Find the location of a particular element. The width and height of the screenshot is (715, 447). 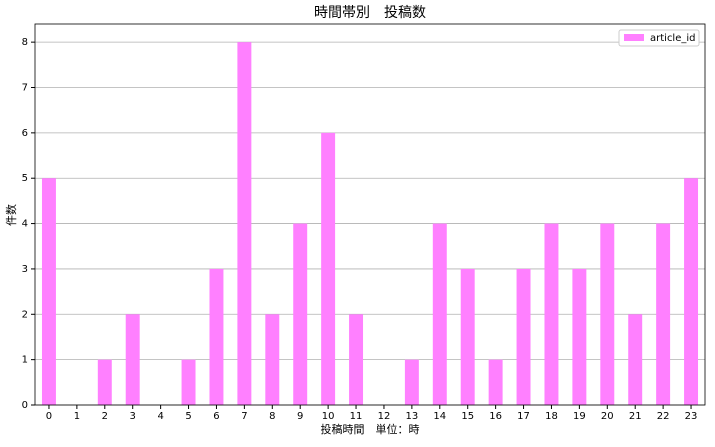

y-tick-label: 1 is located at coordinates (25, 360).